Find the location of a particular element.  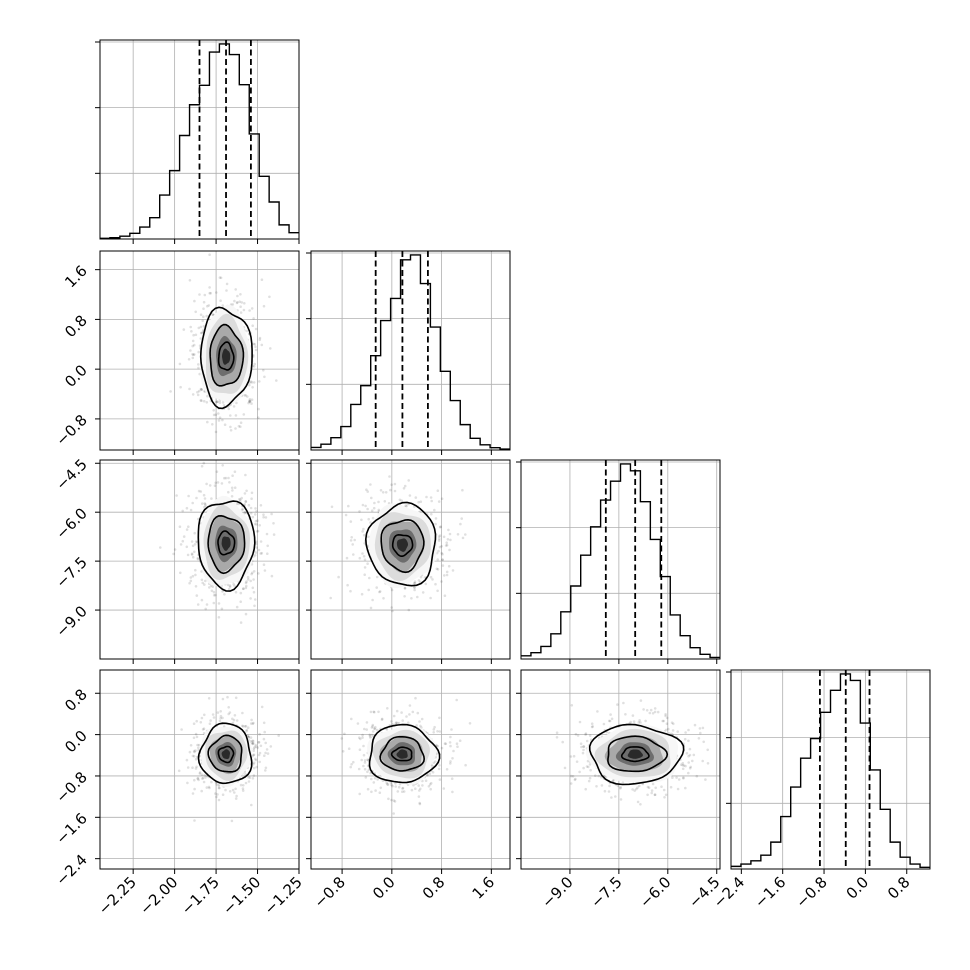

y-tick-label: −9.0 is located at coordinates (71, 621).